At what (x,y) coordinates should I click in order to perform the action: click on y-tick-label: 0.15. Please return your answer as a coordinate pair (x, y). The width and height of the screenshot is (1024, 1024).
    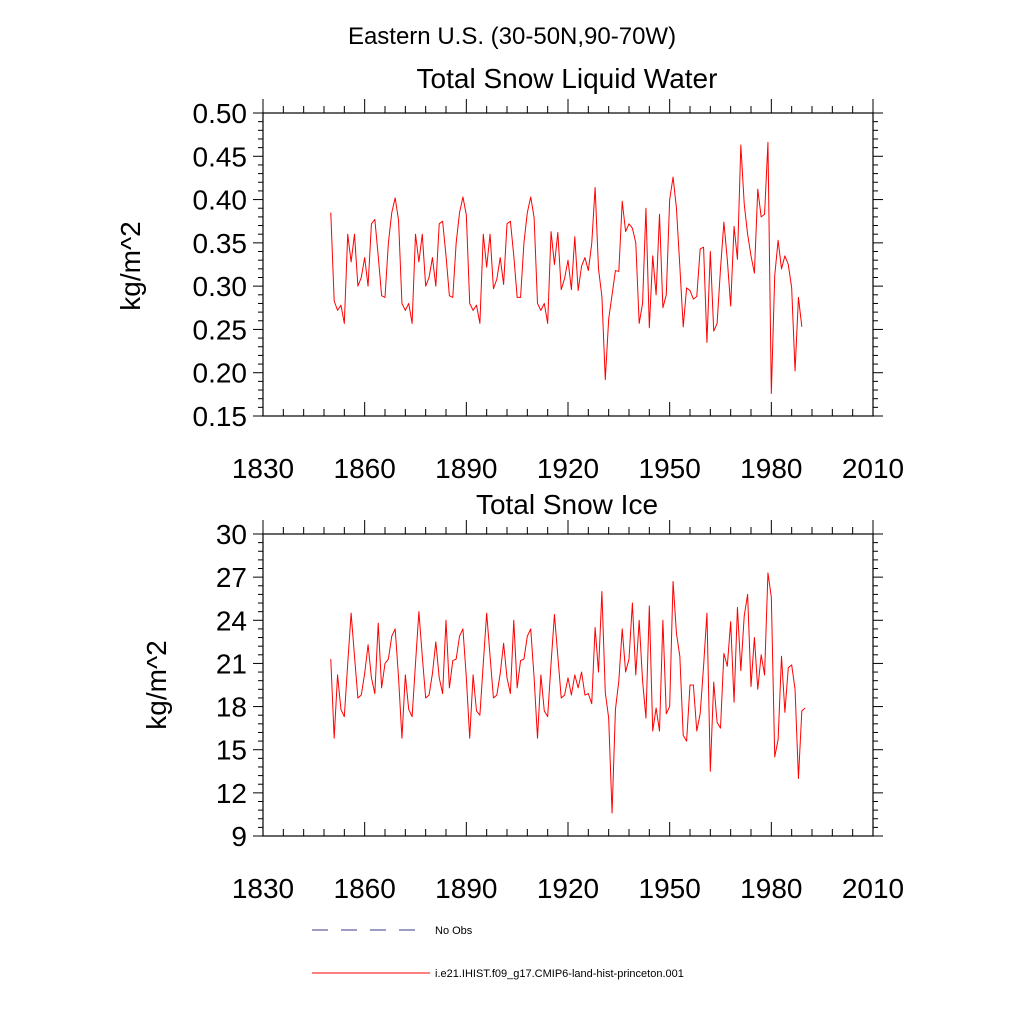
    Looking at the image, I should click on (220, 416).